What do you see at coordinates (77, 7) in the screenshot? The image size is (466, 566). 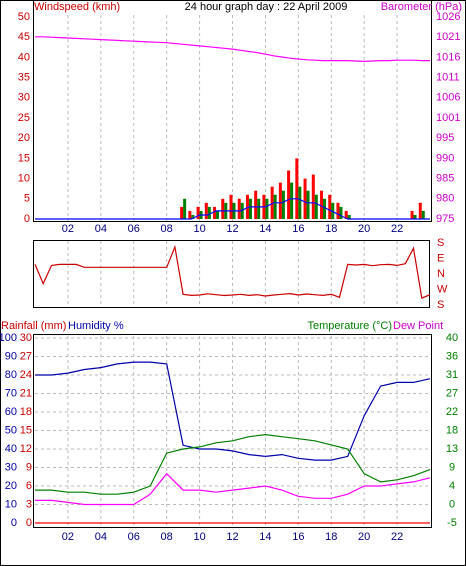 I see `windspeed-label: Windspeed (kmh)` at bounding box center [77, 7].